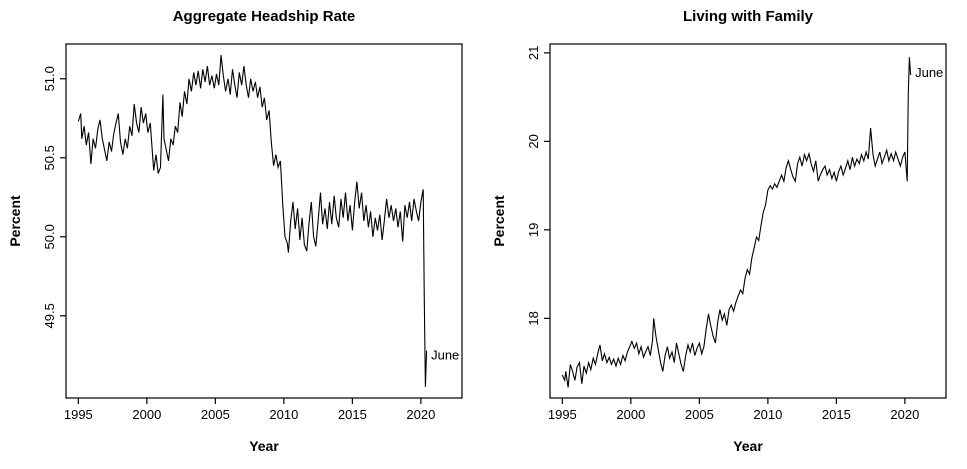  I want to click on y-tick-label: 21, so click(533, 53).